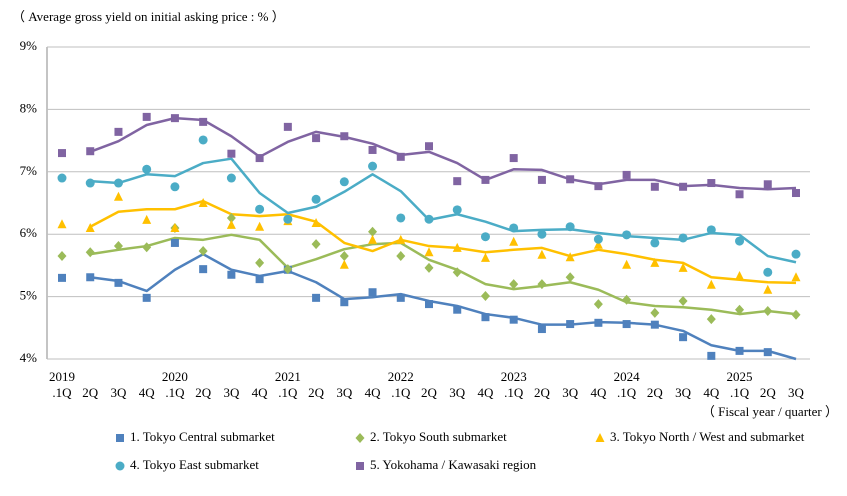 The width and height of the screenshot is (847, 496). Describe the element at coordinates (175, 384) in the screenshot. I see `x-tick-label: 2020.1Q` at that location.